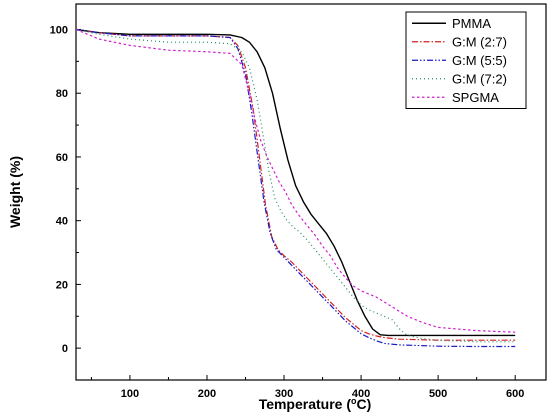 The image size is (550, 419). I want to click on x-tick-label: 400, so click(361, 394).